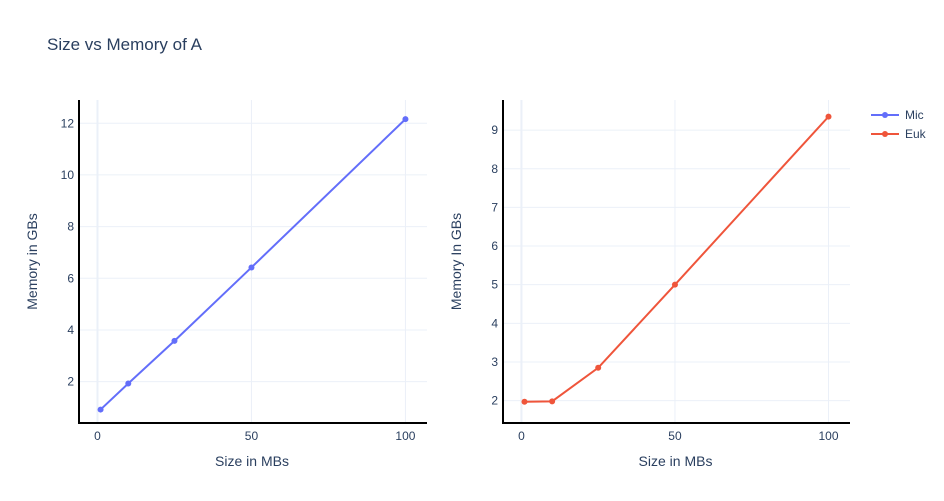  I want to click on y-tick-label: 12, so click(68, 123).